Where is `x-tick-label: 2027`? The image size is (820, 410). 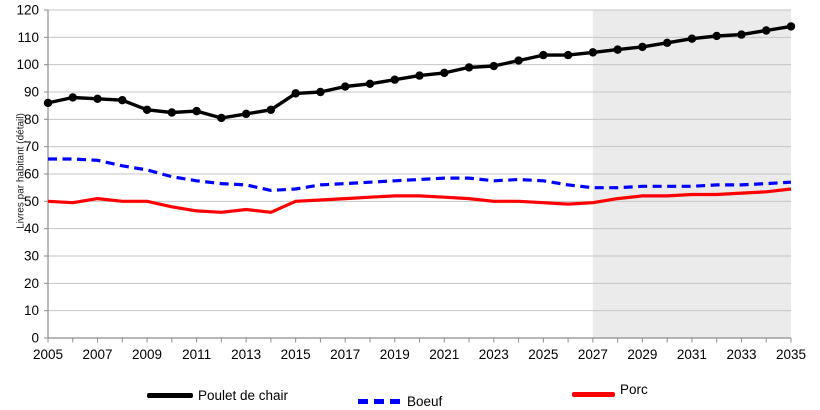 x-tick-label: 2027 is located at coordinates (593, 354).